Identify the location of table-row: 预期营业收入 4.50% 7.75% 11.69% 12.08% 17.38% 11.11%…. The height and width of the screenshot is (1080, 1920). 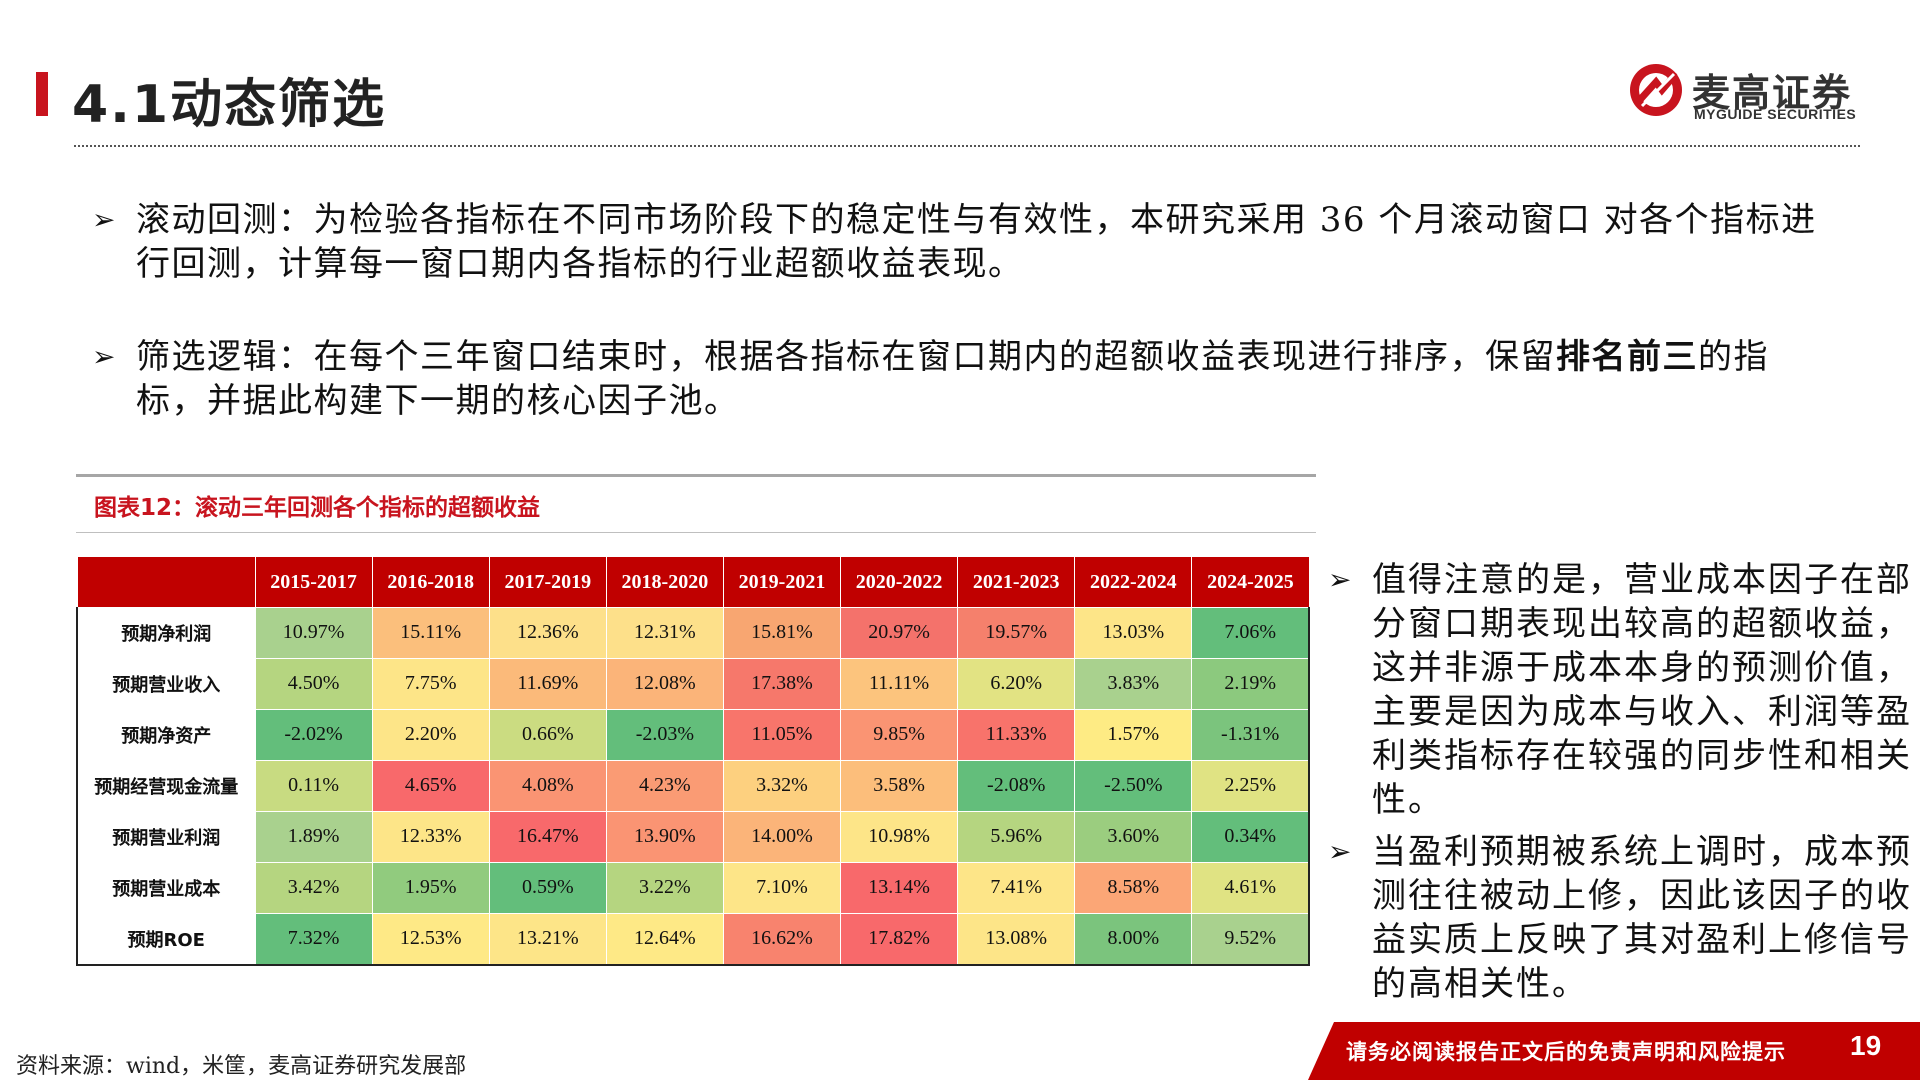
(693, 683).